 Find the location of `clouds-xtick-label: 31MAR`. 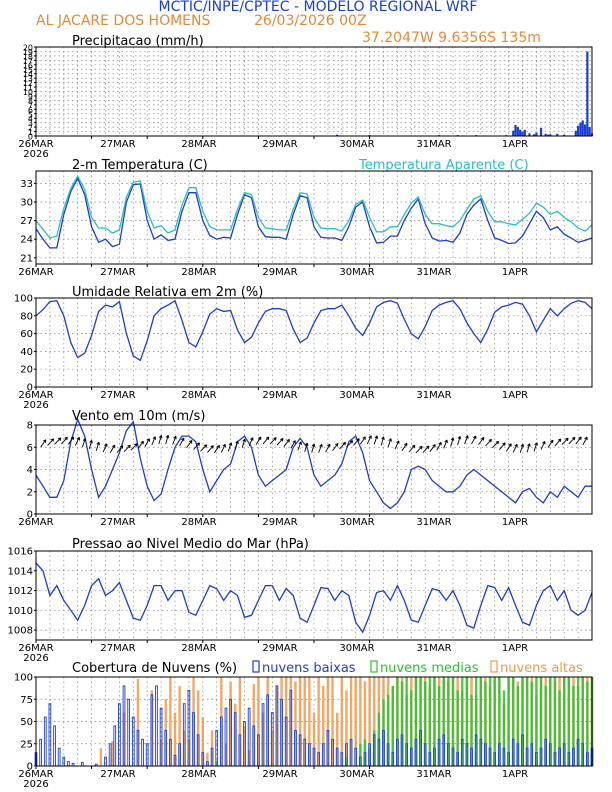

clouds-xtick-label: 31MAR is located at coordinates (433, 774).